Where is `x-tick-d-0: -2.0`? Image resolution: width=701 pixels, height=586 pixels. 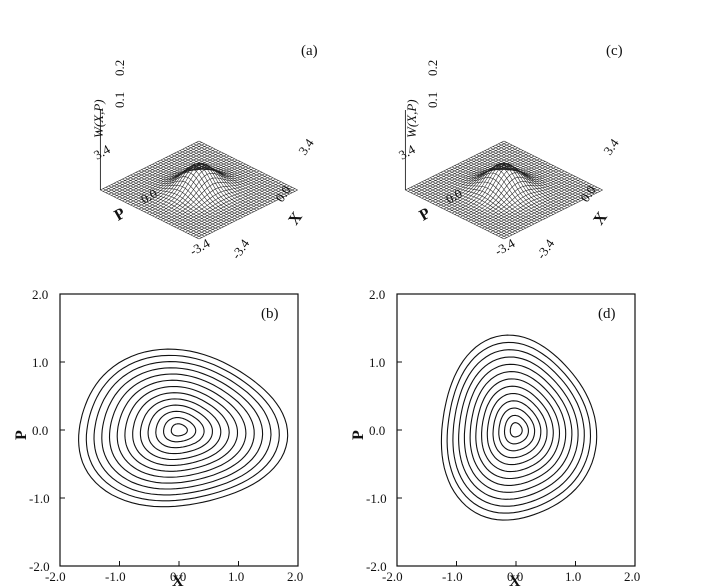
x-tick-d-0: -2.0 is located at coordinates (392, 576).